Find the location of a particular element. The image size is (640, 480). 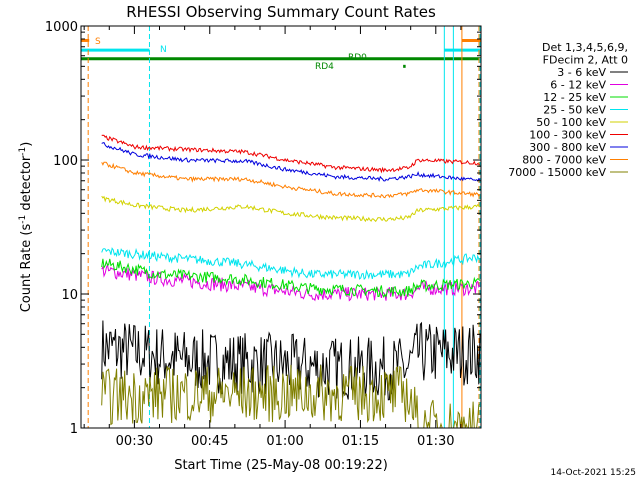

y-tick-label-1: 1 is located at coordinates (74, 429).